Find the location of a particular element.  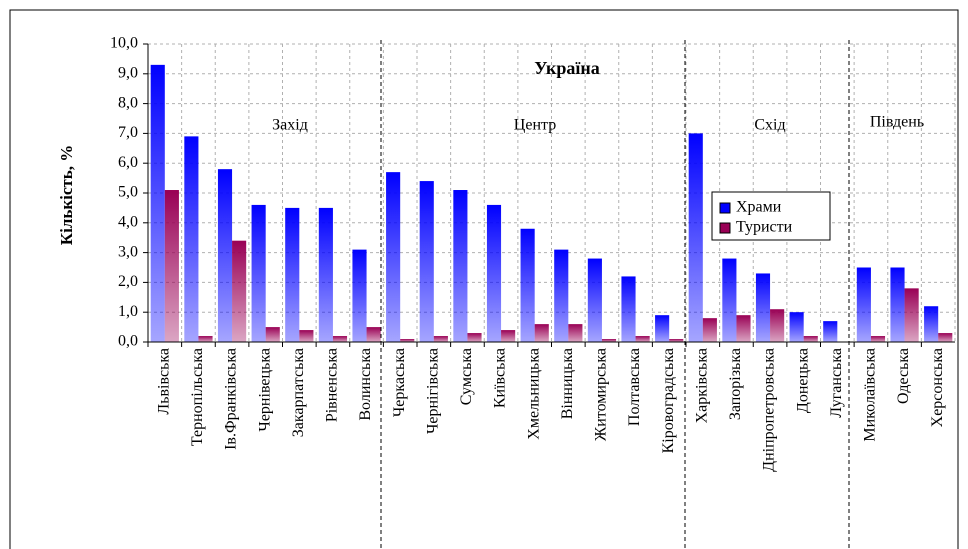

x-tick-label: Хмельницька is located at coordinates (533, 394).